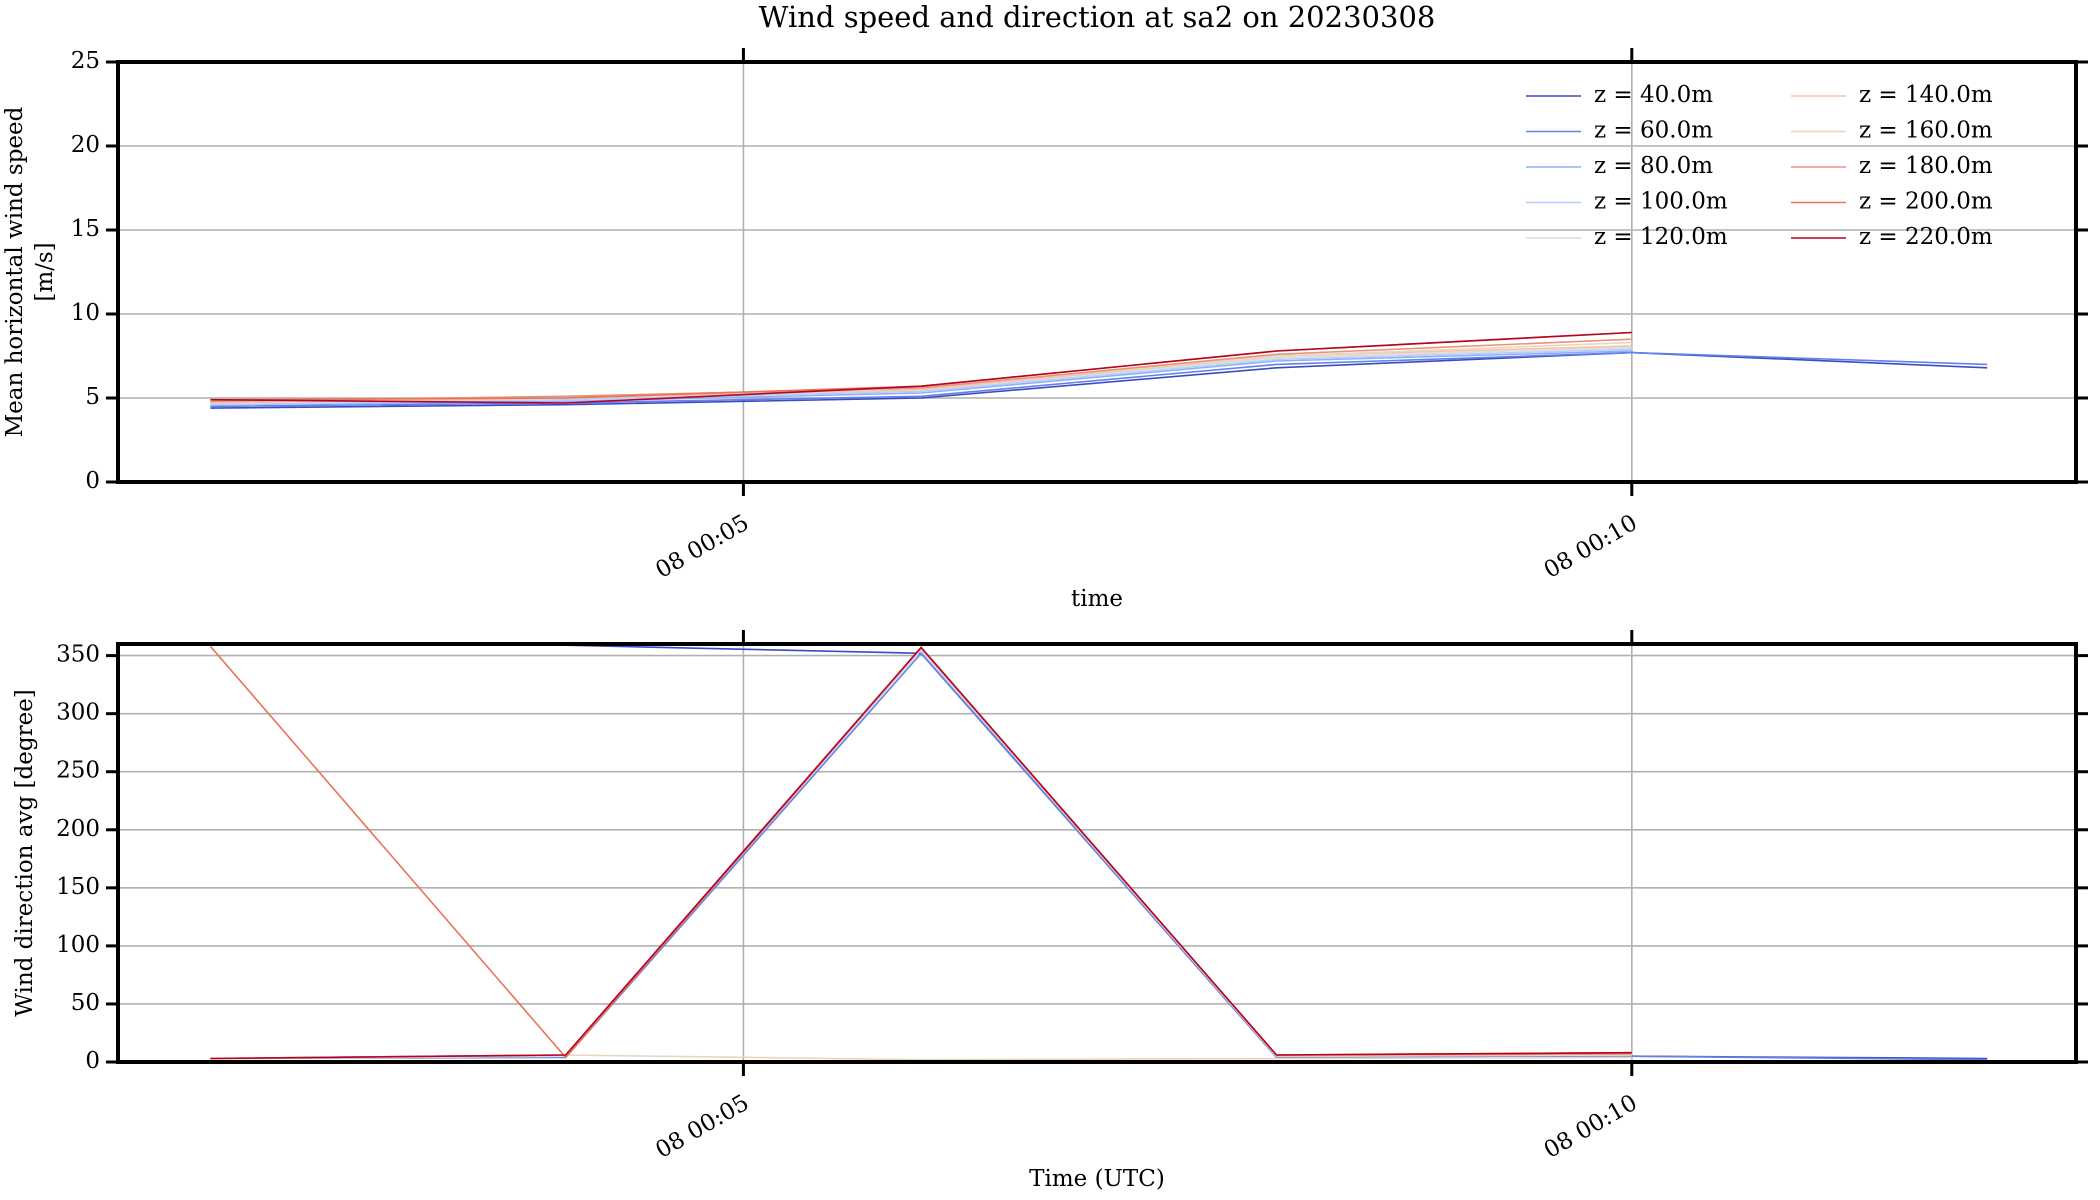 This screenshot has width=2100, height=1200. What do you see at coordinates (78, 829) in the screenshot?
I see `y-tick-label: 200` at bounding box center [78, 829].